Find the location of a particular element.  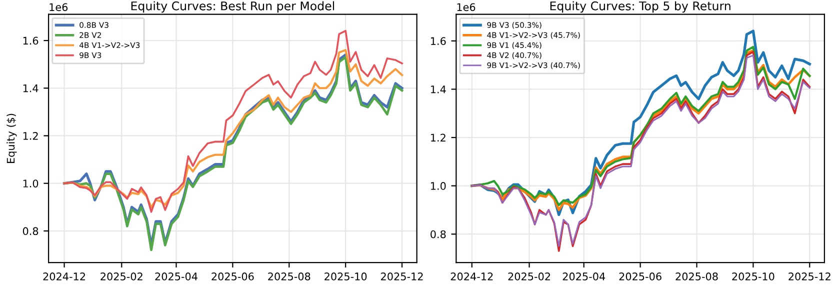

y-axis-title: Equity ($) is located at coordinates (11, 138).